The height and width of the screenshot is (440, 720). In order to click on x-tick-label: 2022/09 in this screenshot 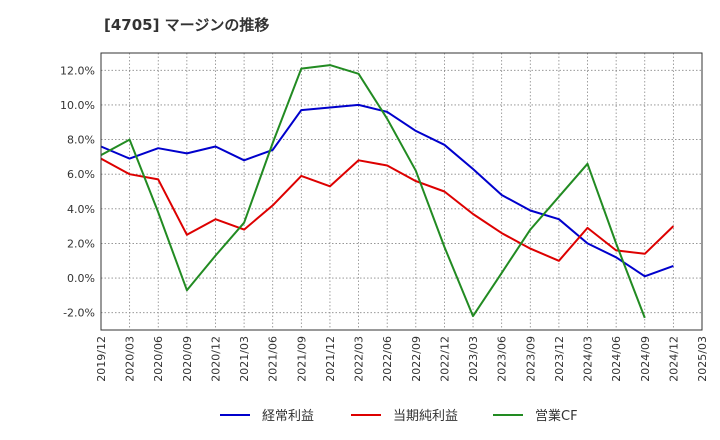, I will do `click(416, 359)`.